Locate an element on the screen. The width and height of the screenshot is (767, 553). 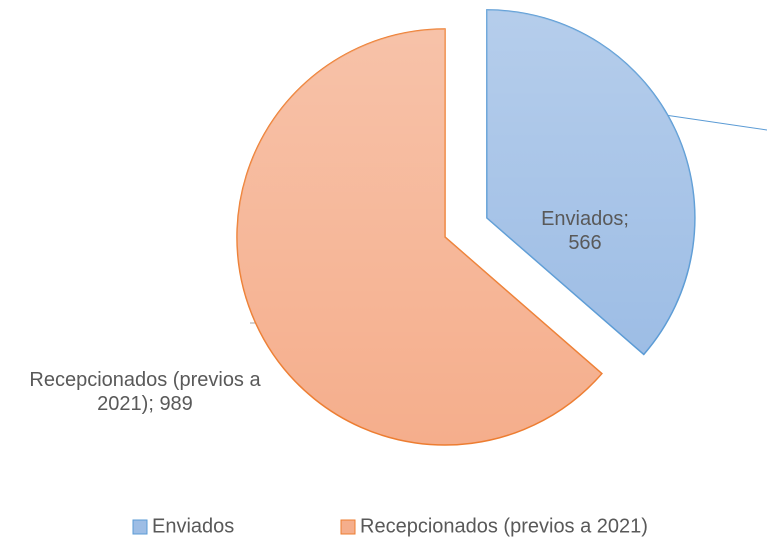
data-label: Enviados; 566 is located at coordinates (585, 231).